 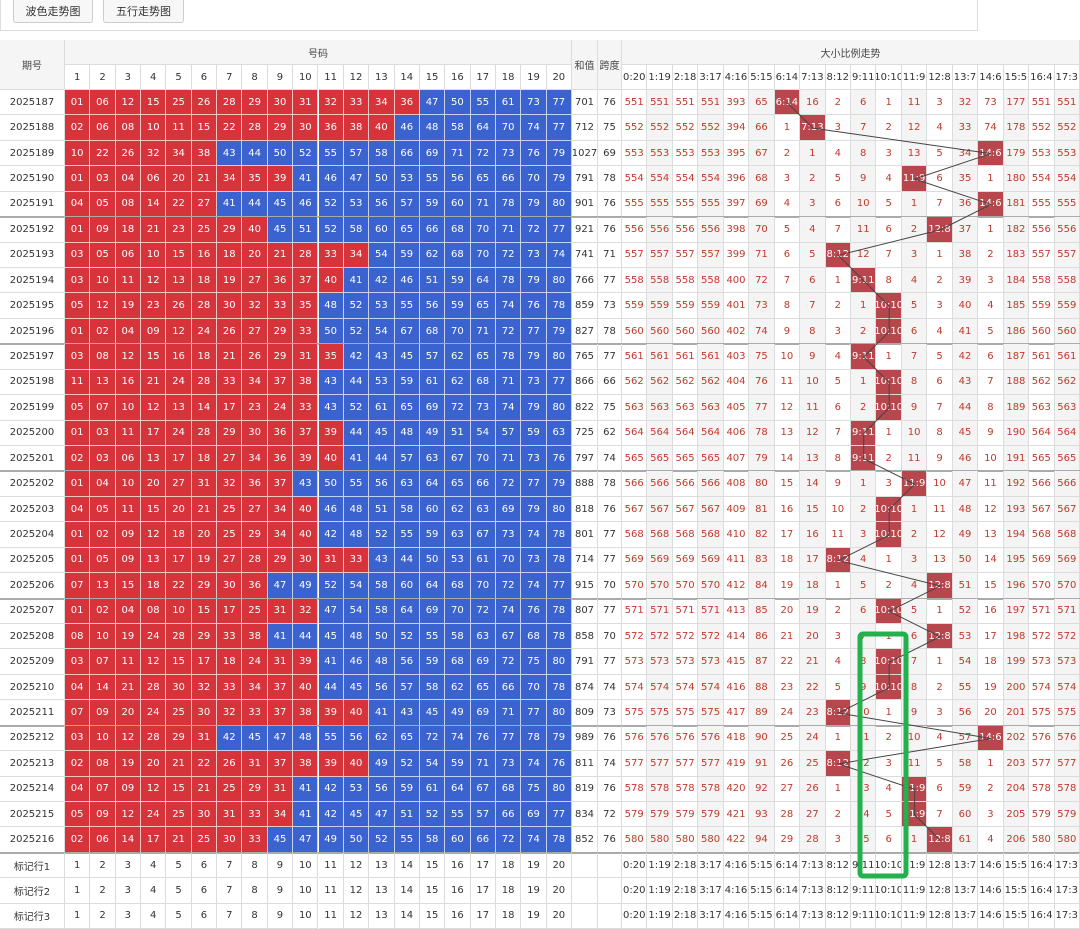 I want to click on wave-color-button: 波色走势图, so click(x=53, y=11).